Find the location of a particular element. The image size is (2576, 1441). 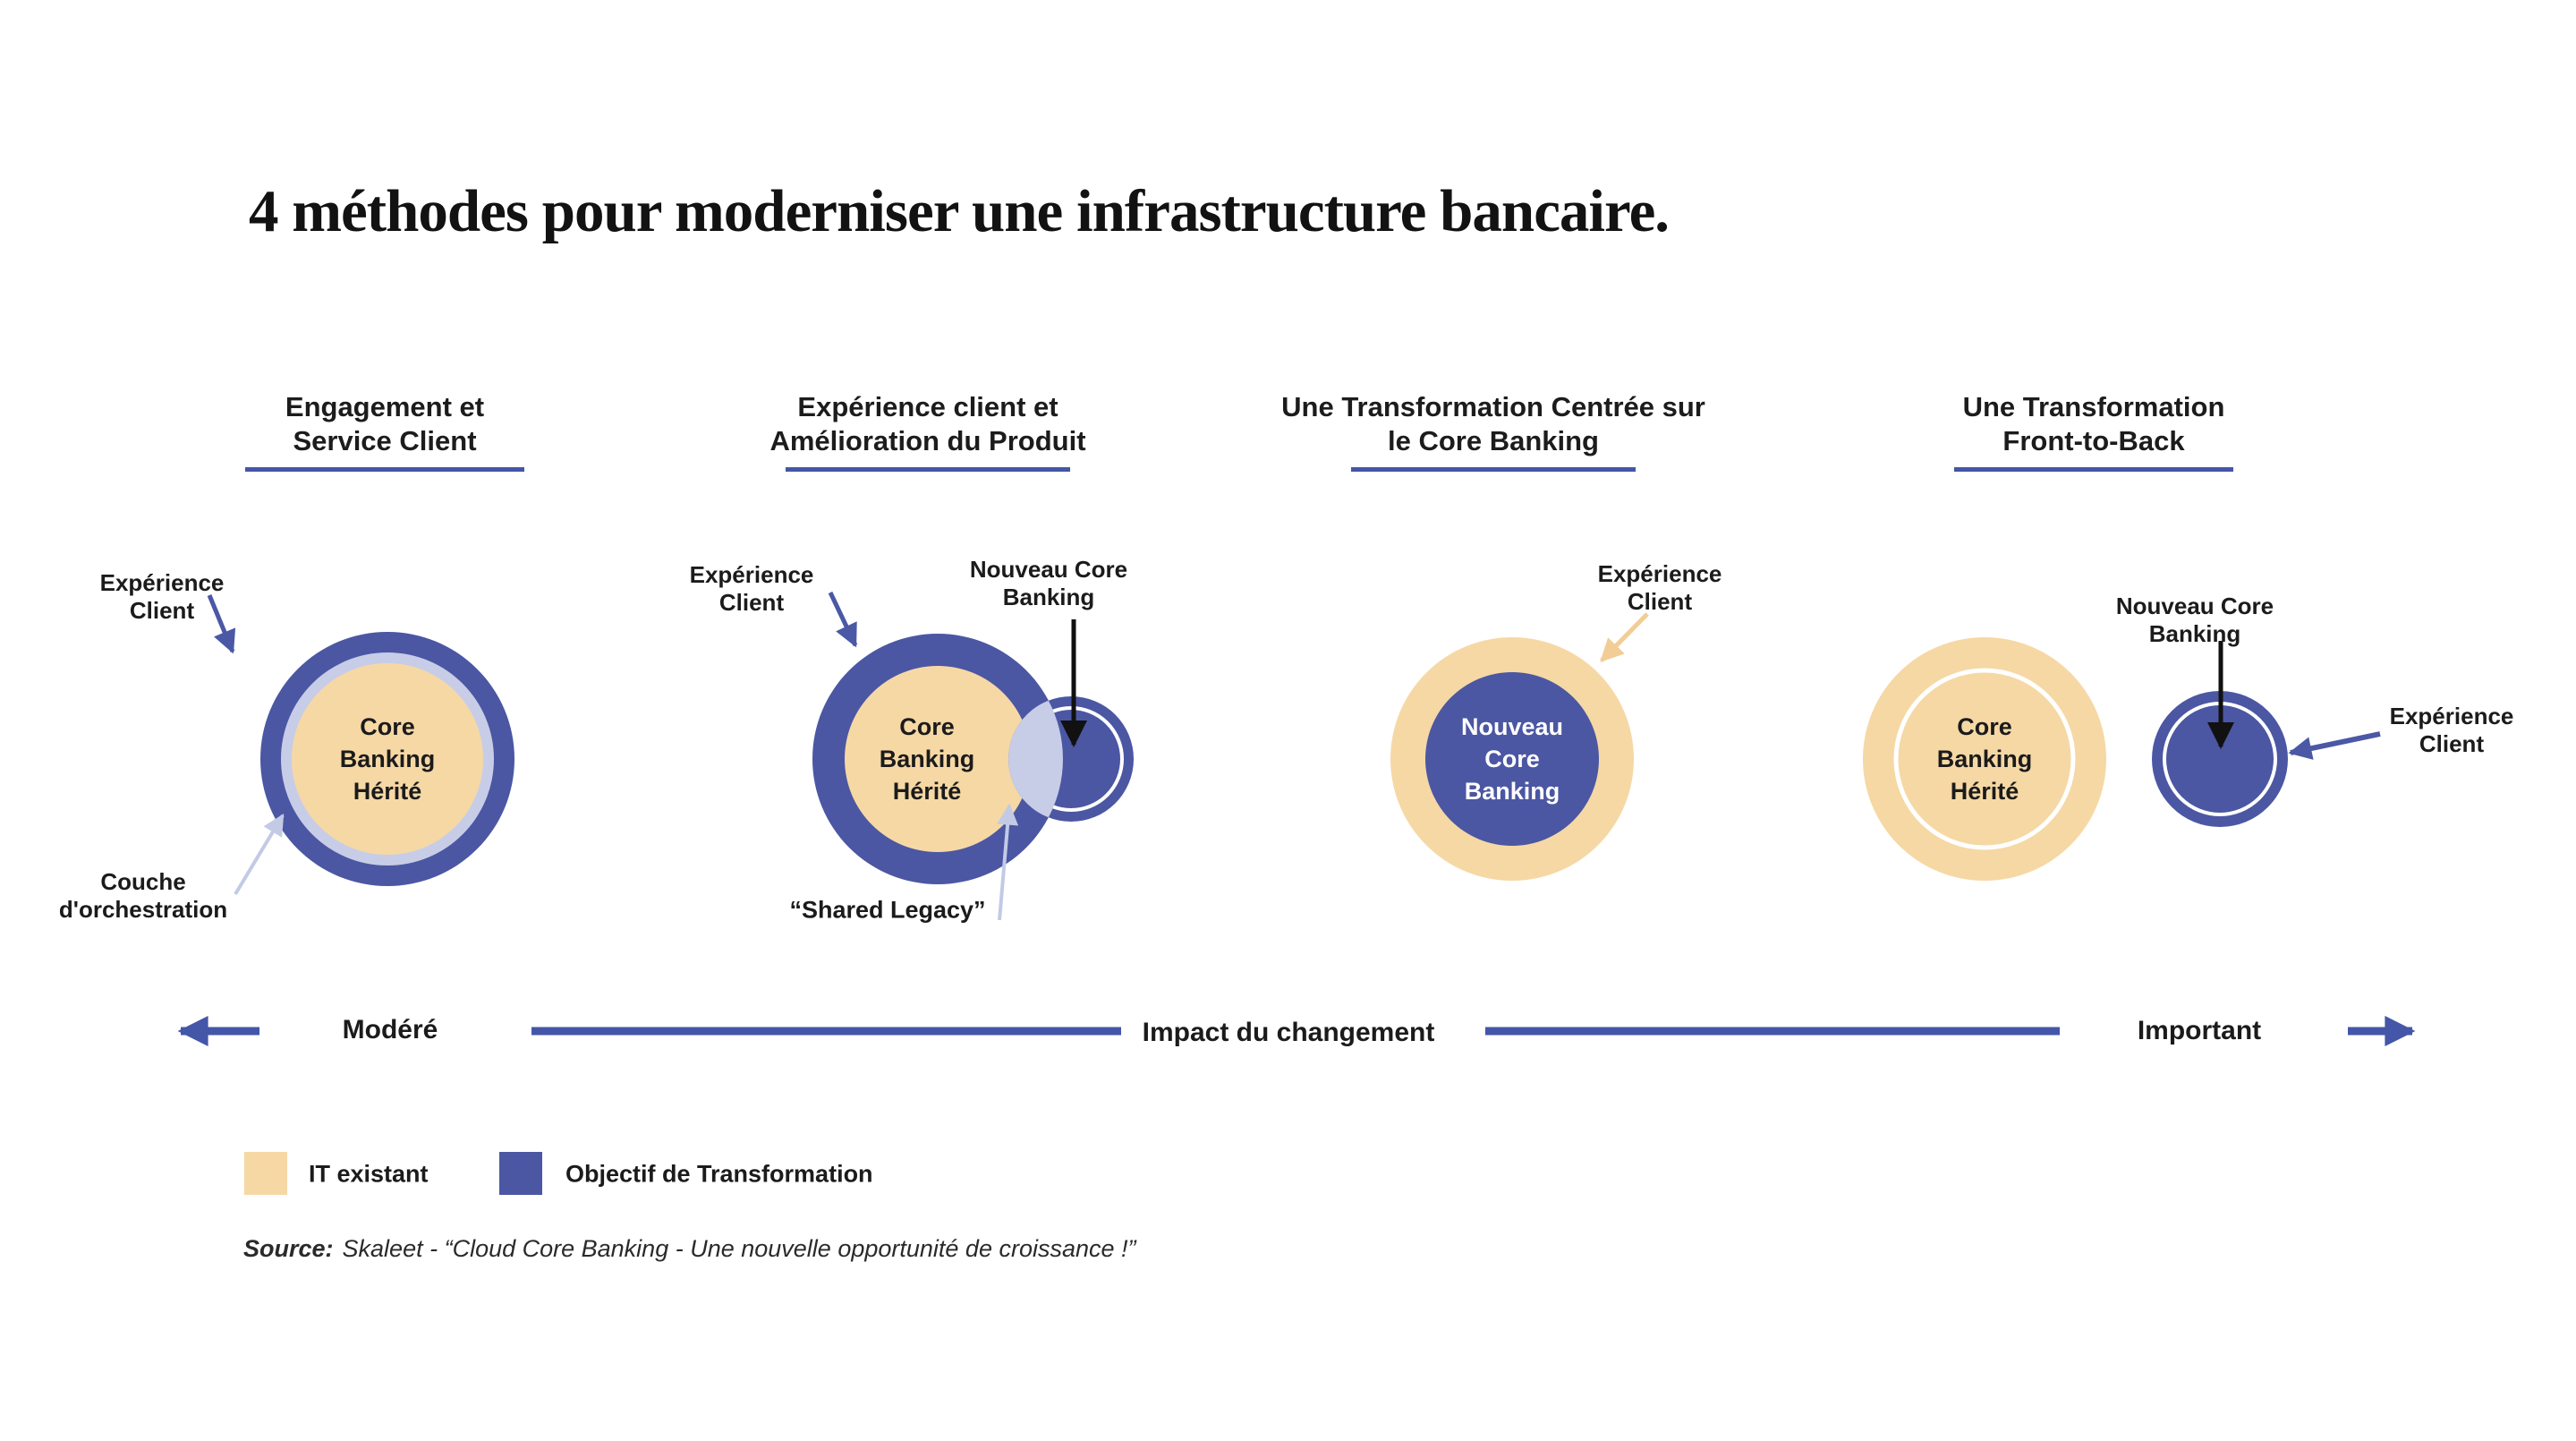

column-header-front-to-back: Une Transformation Front-to-Back is located at coordinates (2094, 424).